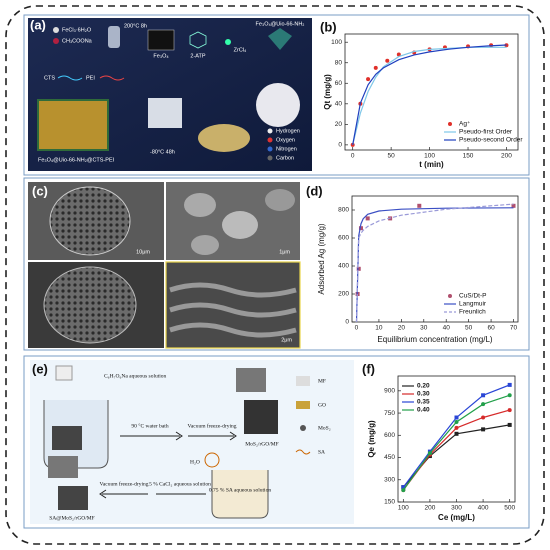 Image resolution: width=550 pixels, height=550 pixels. I want to click on mf-cube, so click(64, 373).